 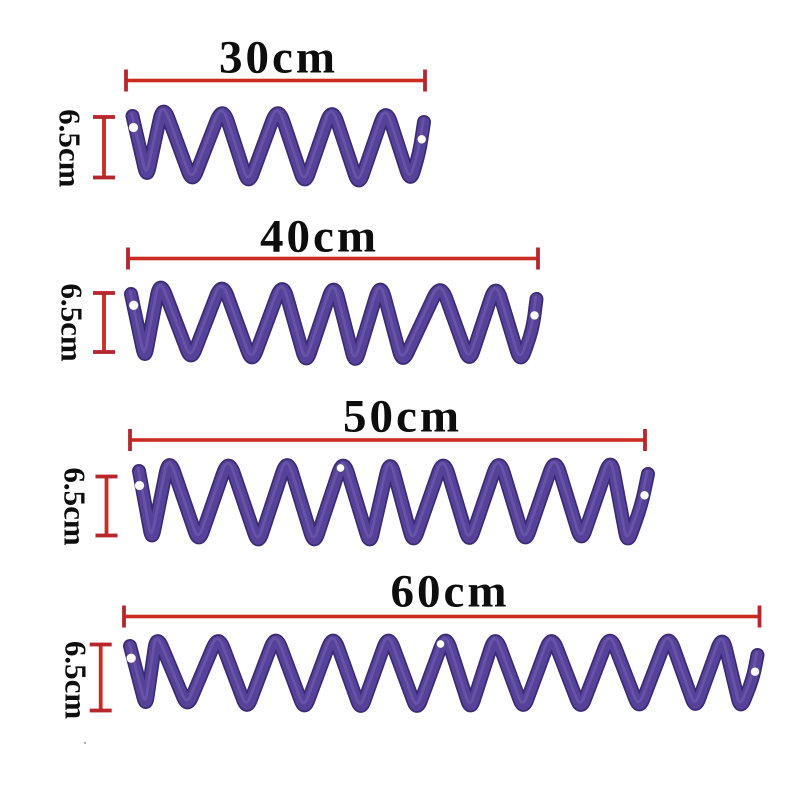 I want to click on svg-text: 50cm, so click(x=402, y=417).